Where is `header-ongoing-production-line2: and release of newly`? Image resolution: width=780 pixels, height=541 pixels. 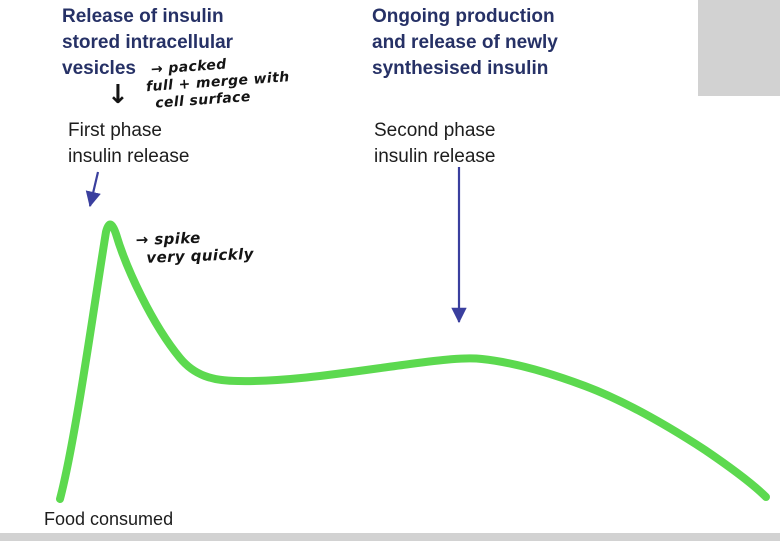
header-ongoing-production-line2: and release of newly is located at coordinates (465, 42).